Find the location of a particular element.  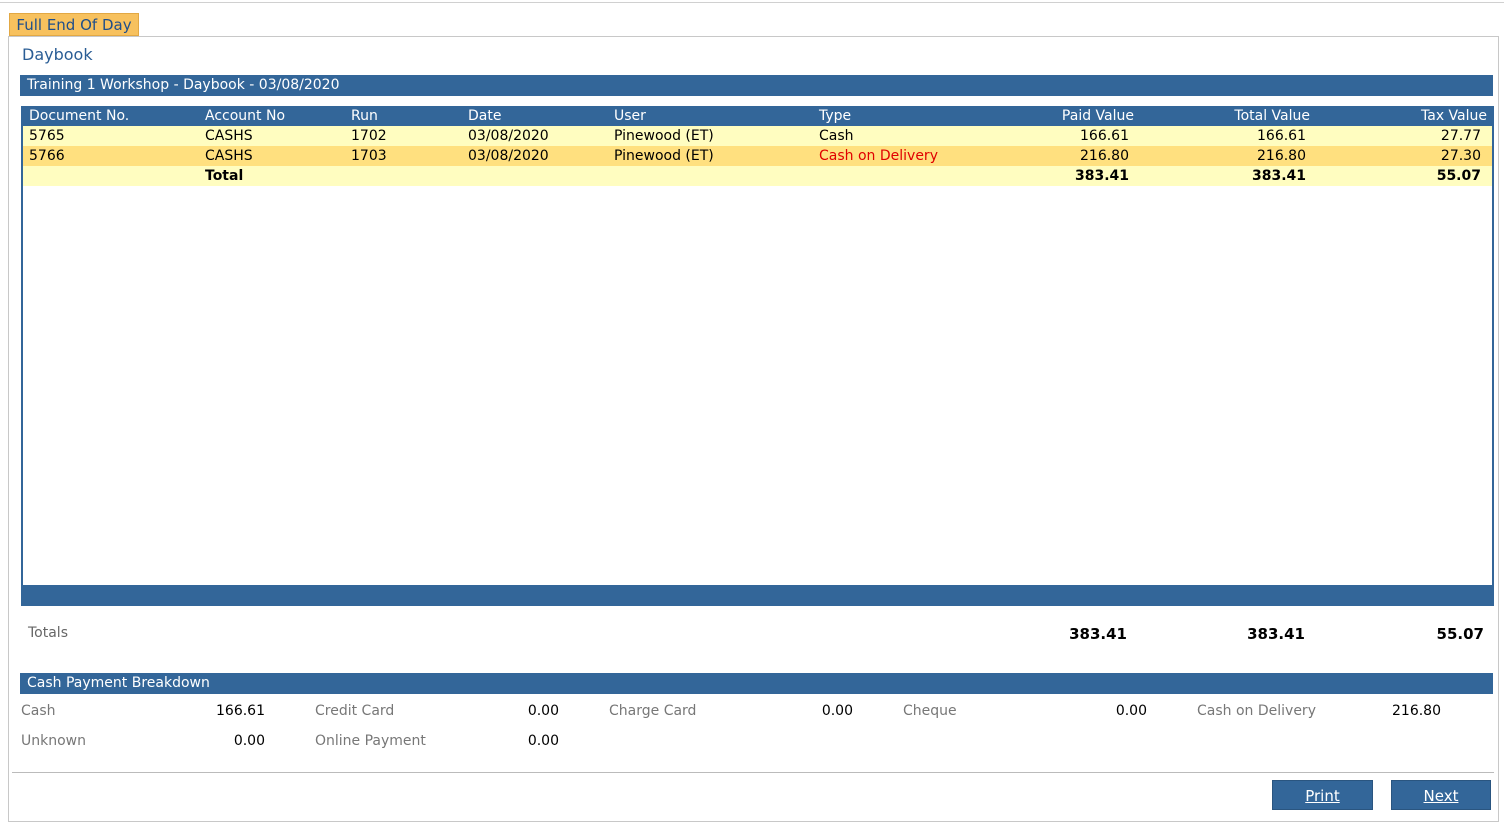

breakdown-value-unknown: 0.00 is located at coordinates (249, 741).